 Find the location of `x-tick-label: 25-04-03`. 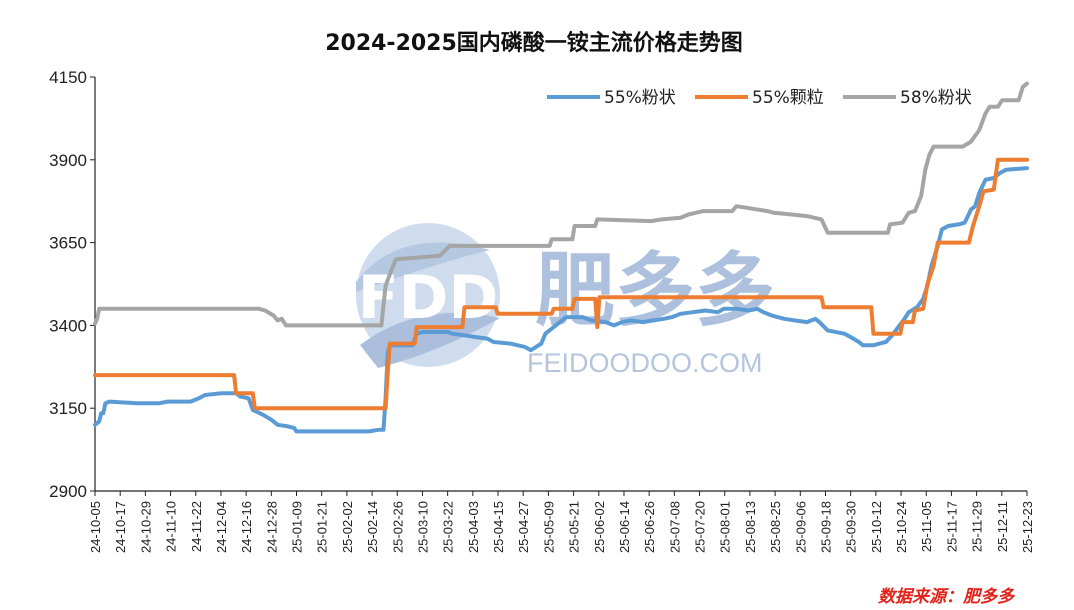

x-tick-label: 25-04-03 is located at coordinates (473, 527).